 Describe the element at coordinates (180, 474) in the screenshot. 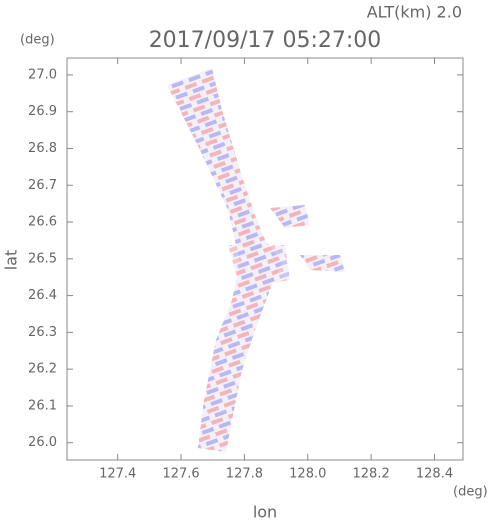

I see `x-tick-label: 127.6` at that location.